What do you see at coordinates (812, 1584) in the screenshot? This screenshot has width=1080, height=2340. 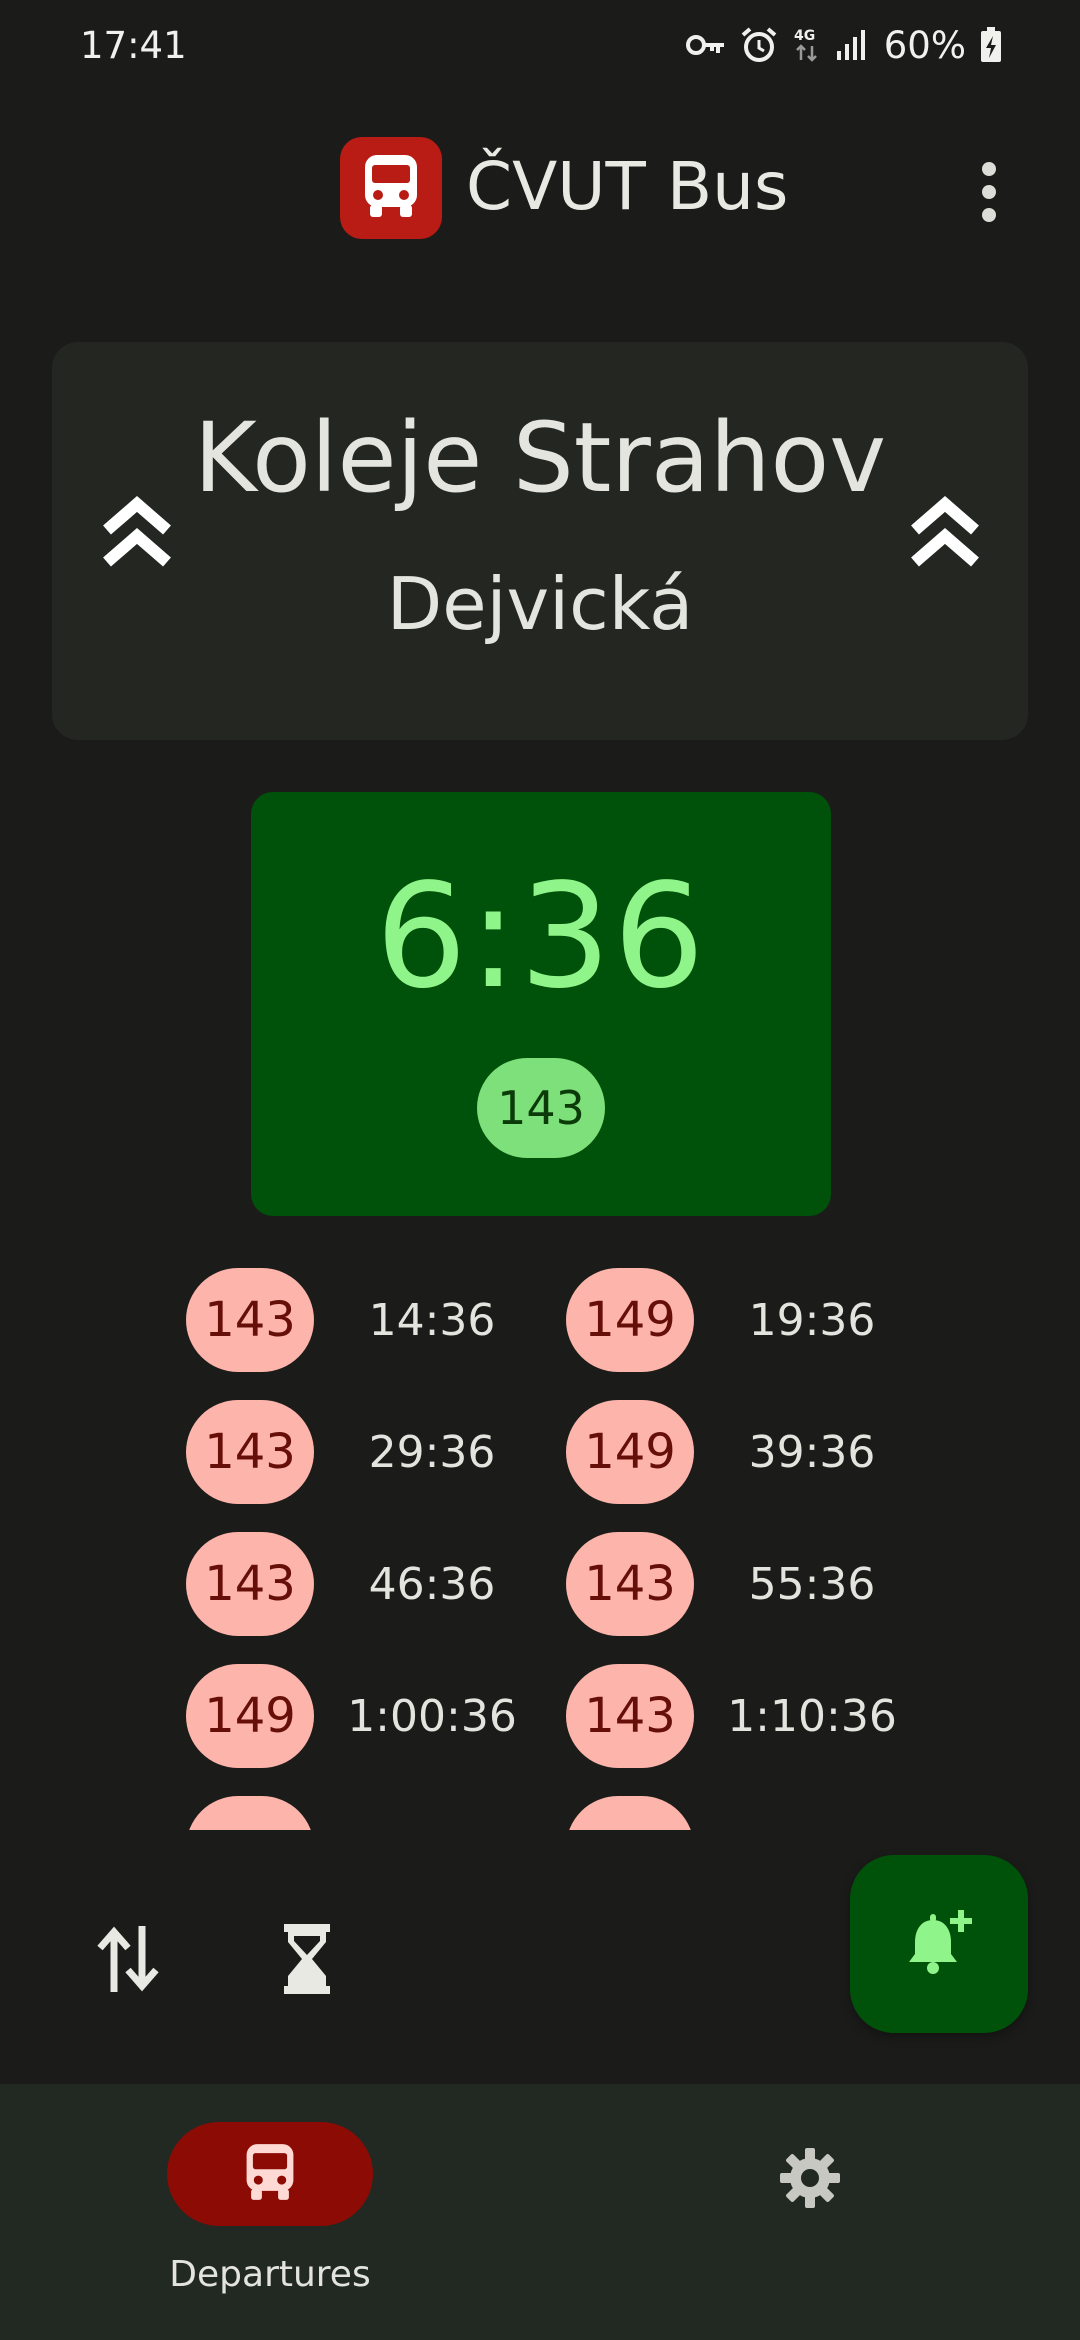 I see `departure-time: 55:36` at bounding box center [812, 1584].